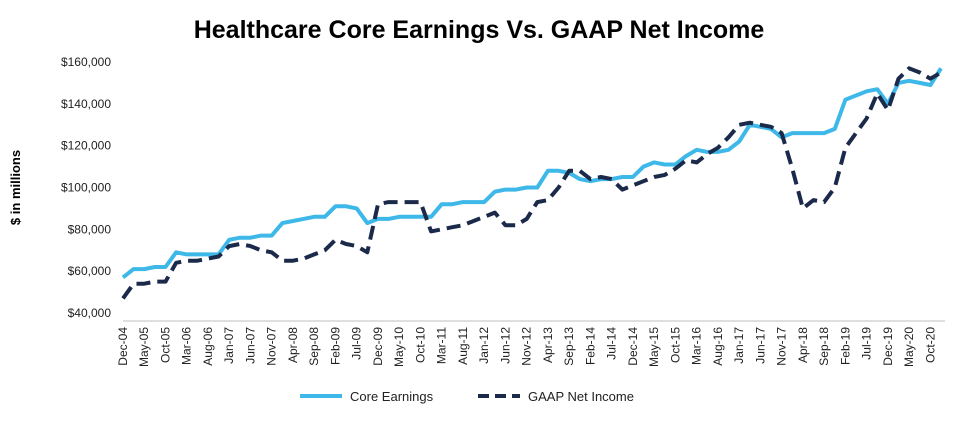 This screenshot has height=421, width=958. I want to click on y-tick-label: $80,000, so click(90, 229).